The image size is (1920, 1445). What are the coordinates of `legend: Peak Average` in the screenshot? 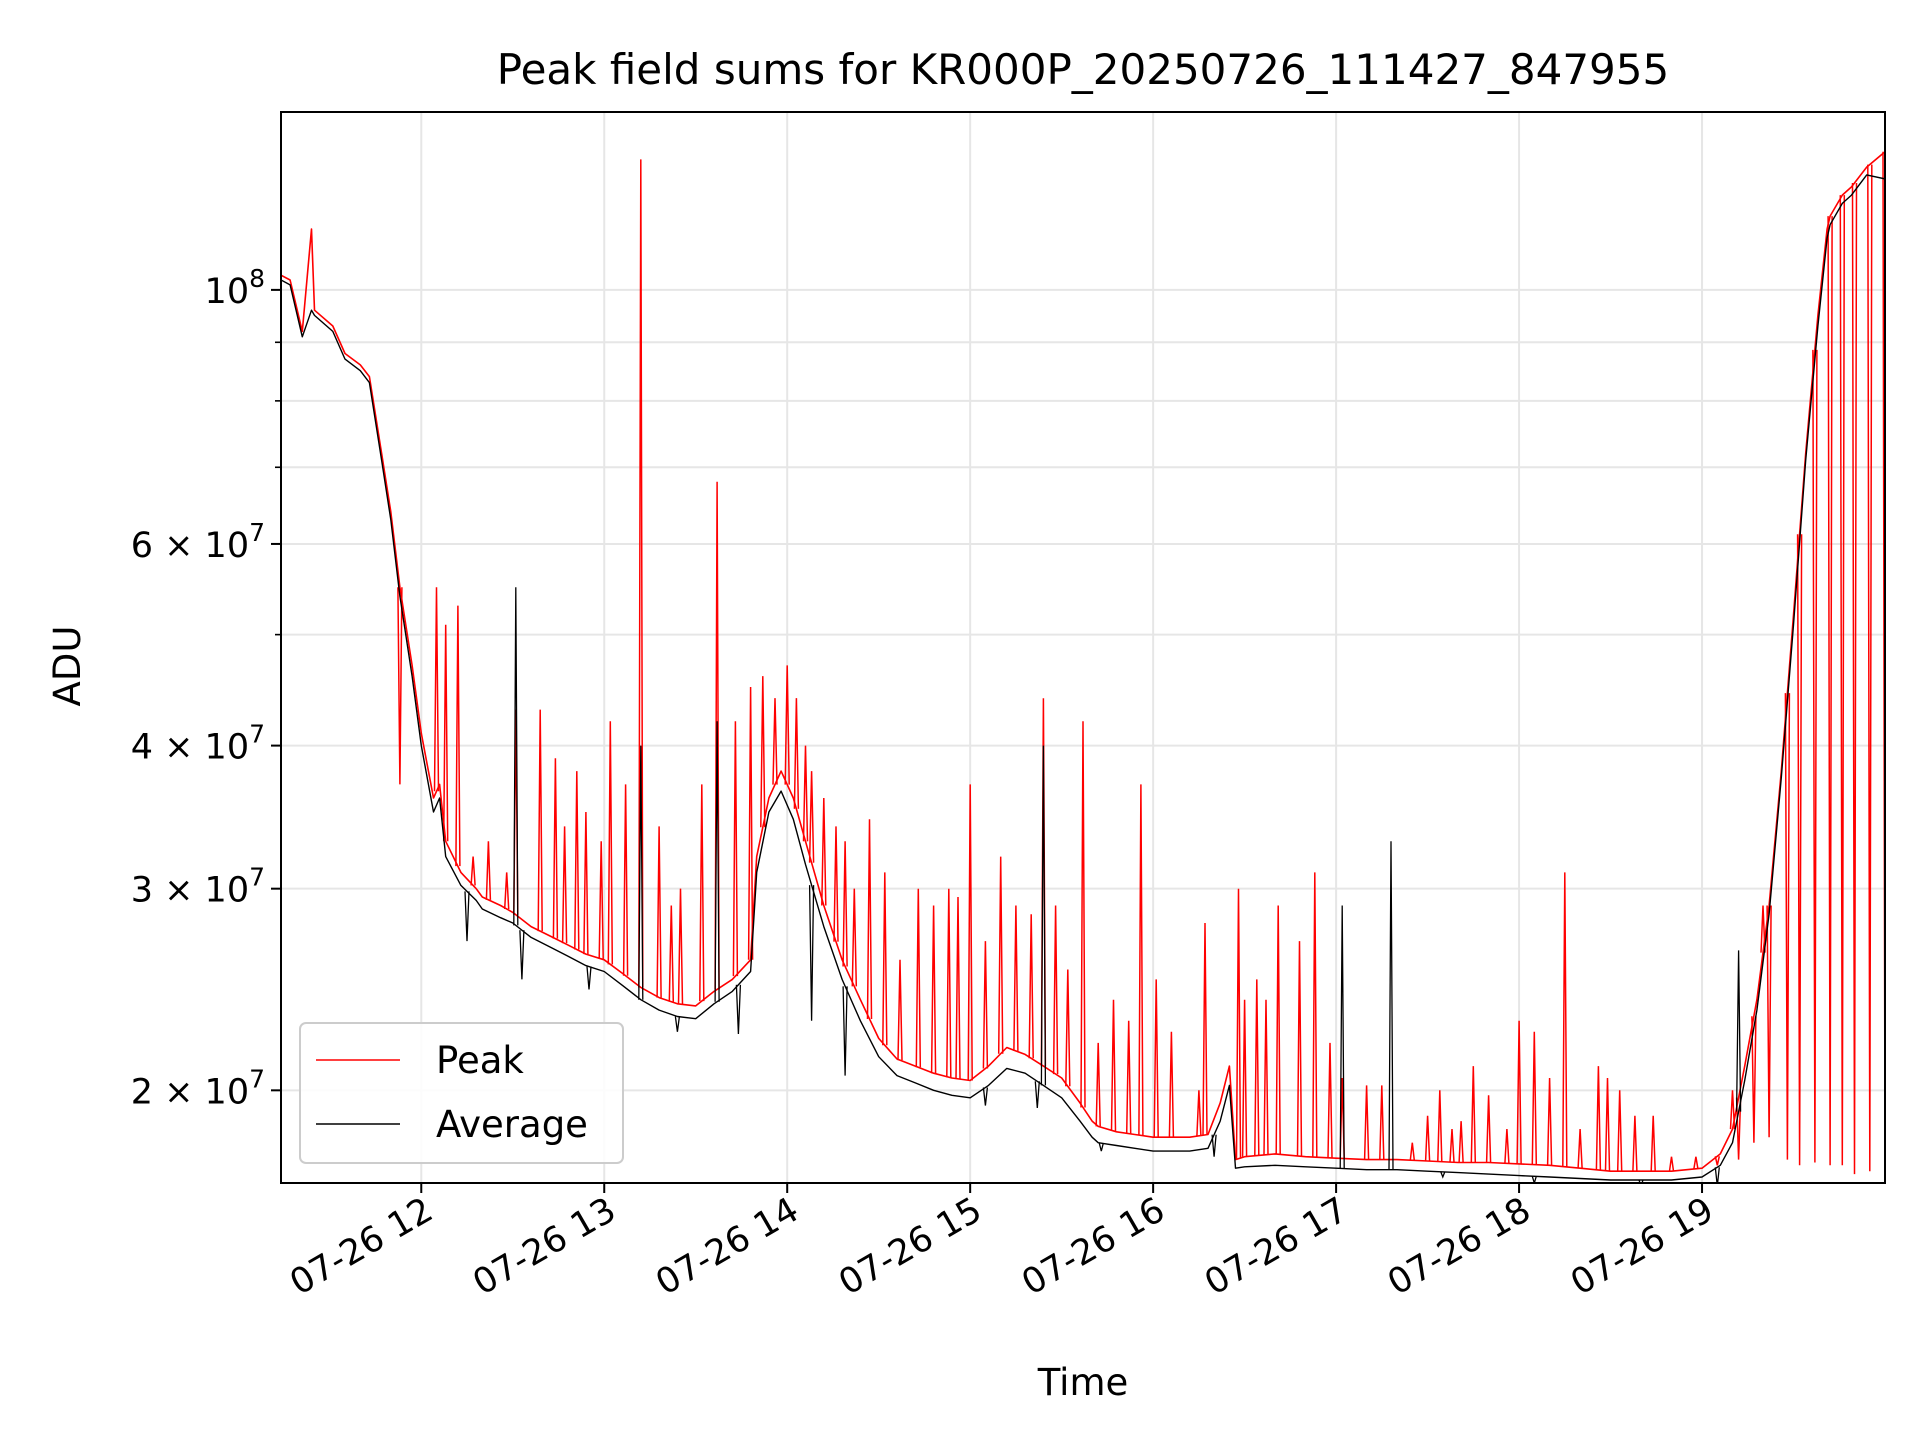 It's located at (461, 1093).